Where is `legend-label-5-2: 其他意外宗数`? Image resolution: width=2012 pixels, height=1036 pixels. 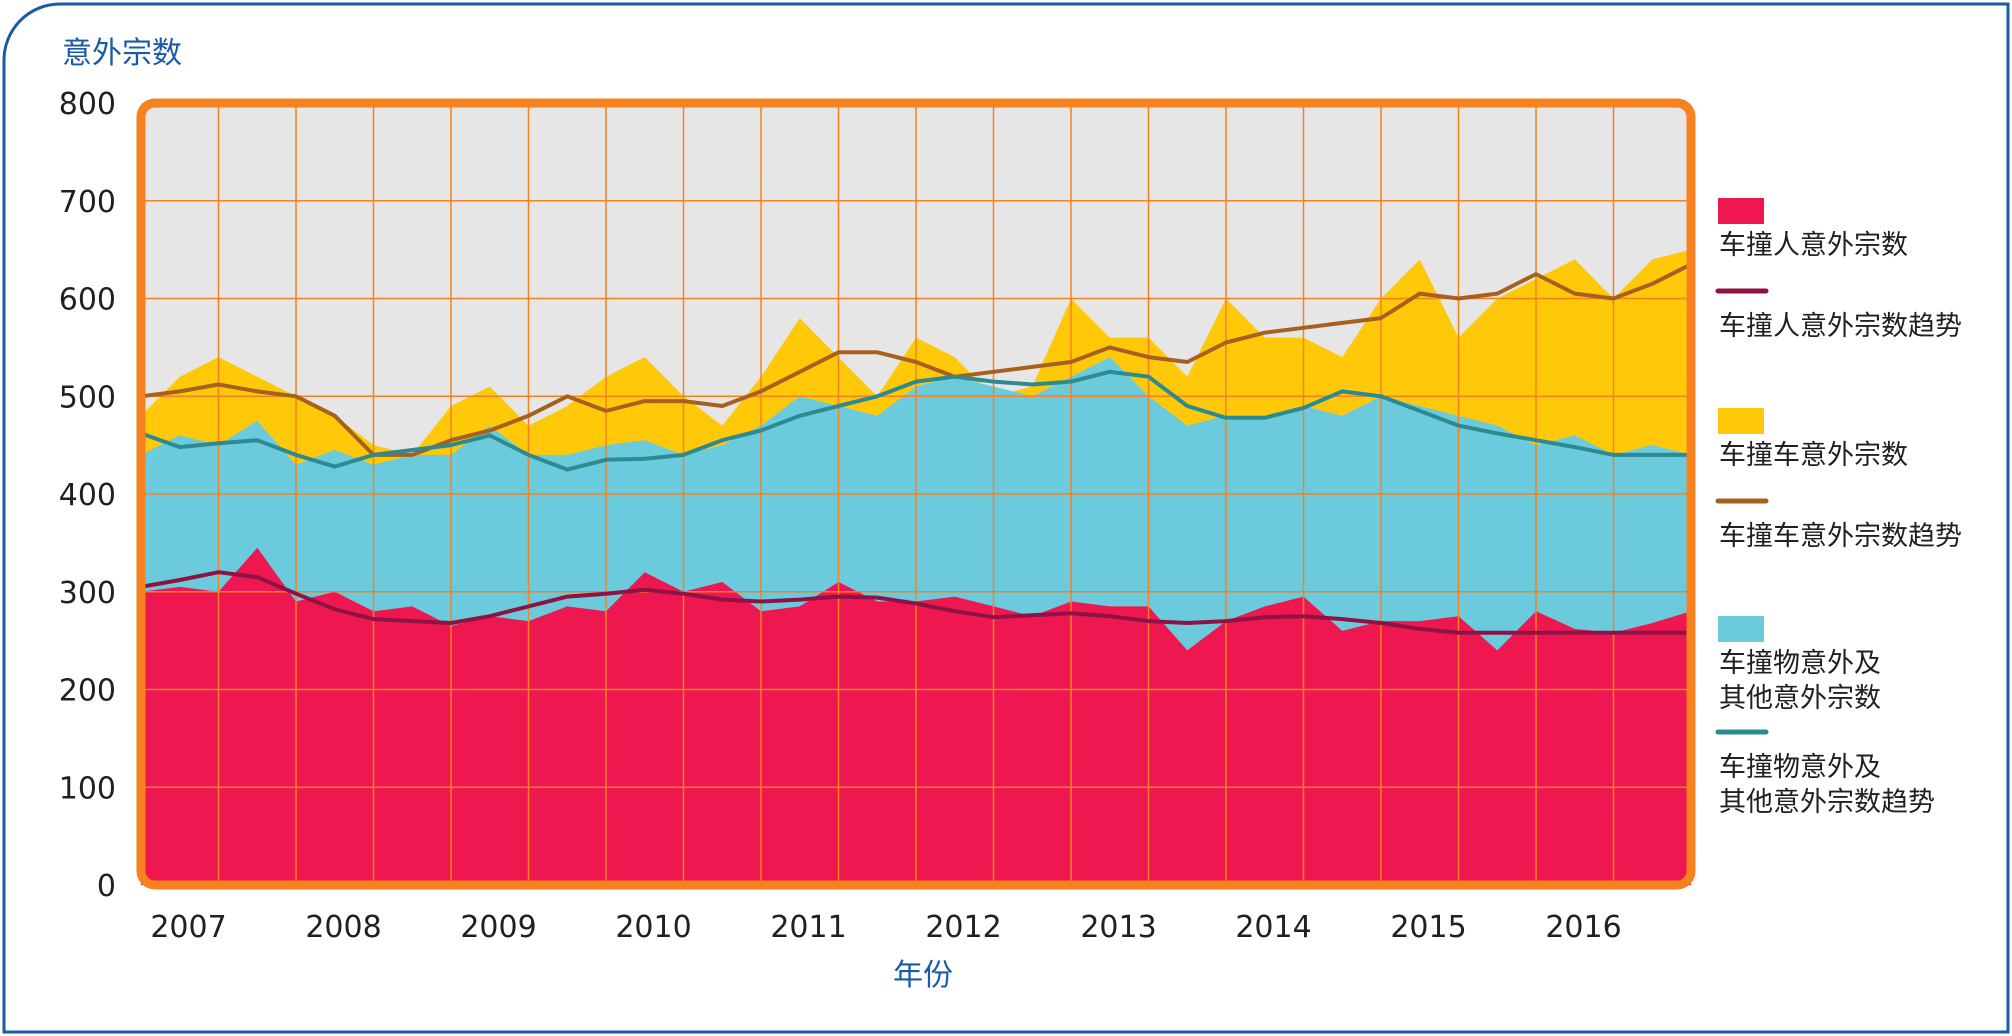 legend-label-5-2: 其他意外宗数 is located at coordinates (1800, 698).